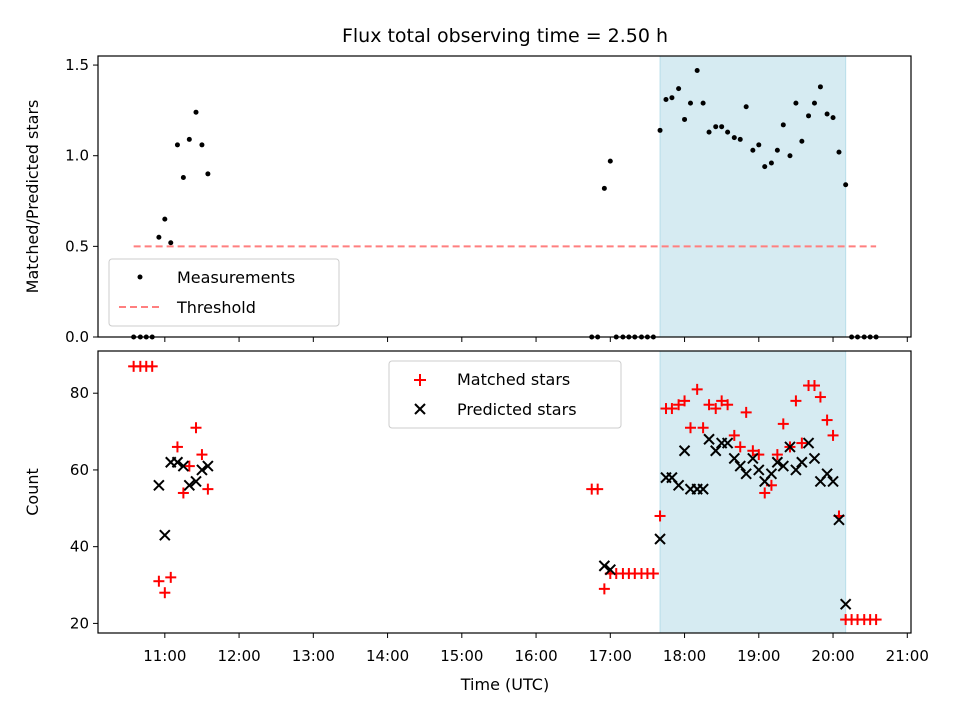  What do you see at coordinates (505, 394) in the screenshot?
I see `count-legend: Matched stars Predicted stars` at bounding box center [505, 394].